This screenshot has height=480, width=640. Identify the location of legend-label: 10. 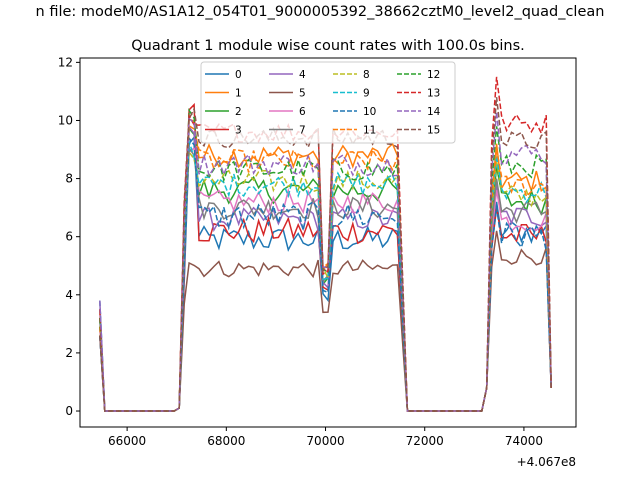
(369, 112).